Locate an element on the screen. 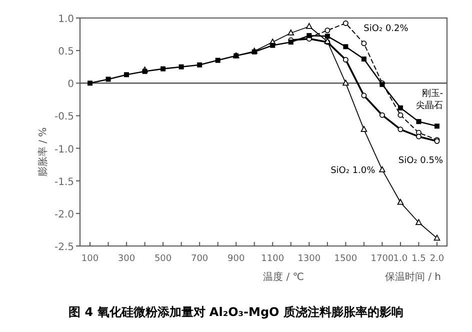 Image resolution: width=472 pixels, height=332 pixels. y-tick-label: -2.5 is located at coordinates (64, 247).